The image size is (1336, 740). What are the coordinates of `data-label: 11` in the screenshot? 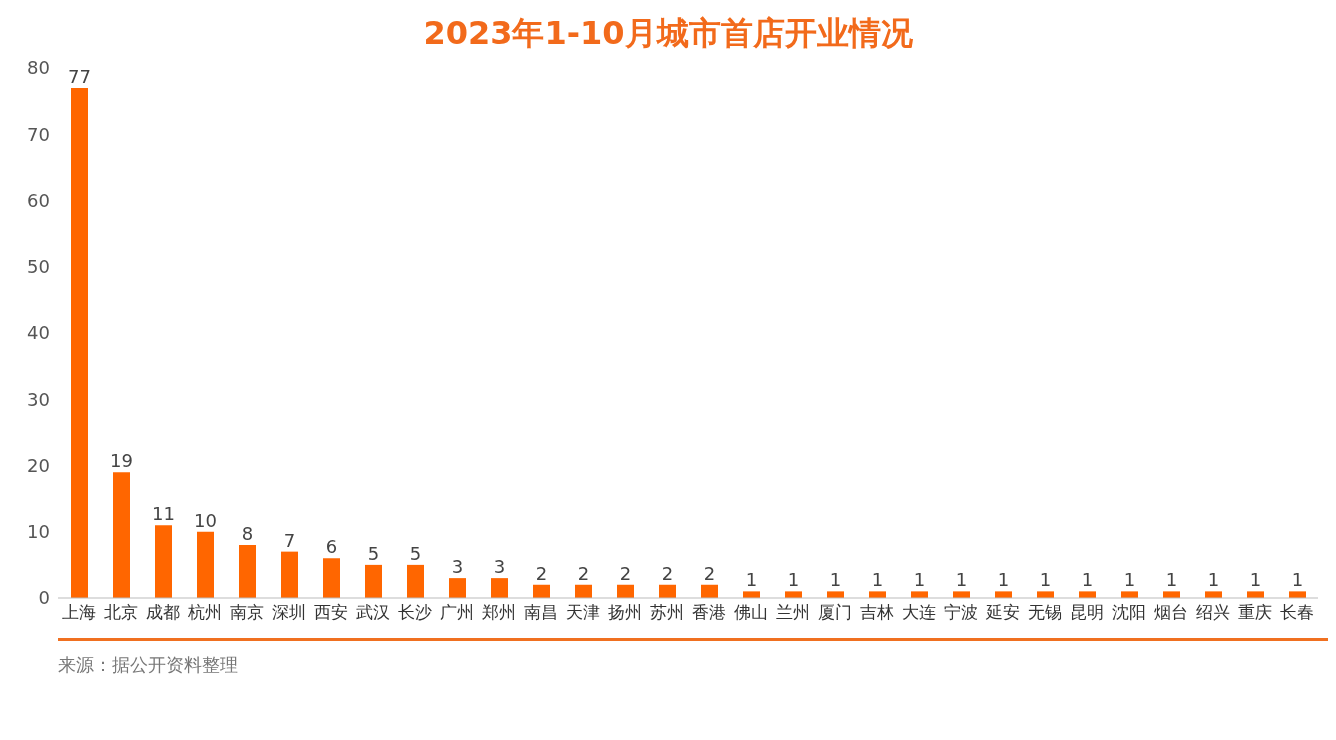 It's located at (163, 514).